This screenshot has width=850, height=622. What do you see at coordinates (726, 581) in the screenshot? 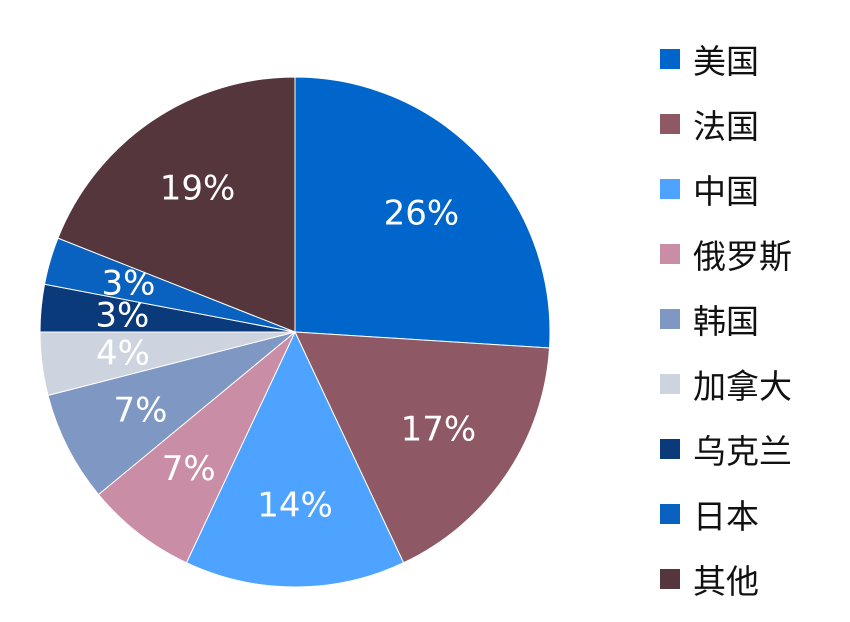
I see `legend-label-8: 其他` at bounding box center [726, 581].